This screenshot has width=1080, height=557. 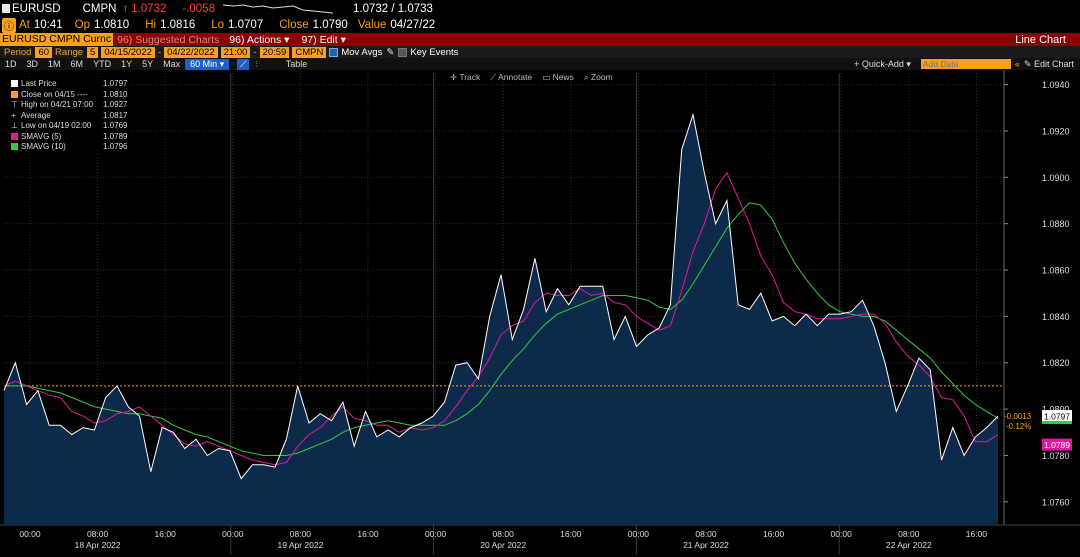 I want to click on interval-dropdown: 60 Min ▾, so click(x=207, y=64).